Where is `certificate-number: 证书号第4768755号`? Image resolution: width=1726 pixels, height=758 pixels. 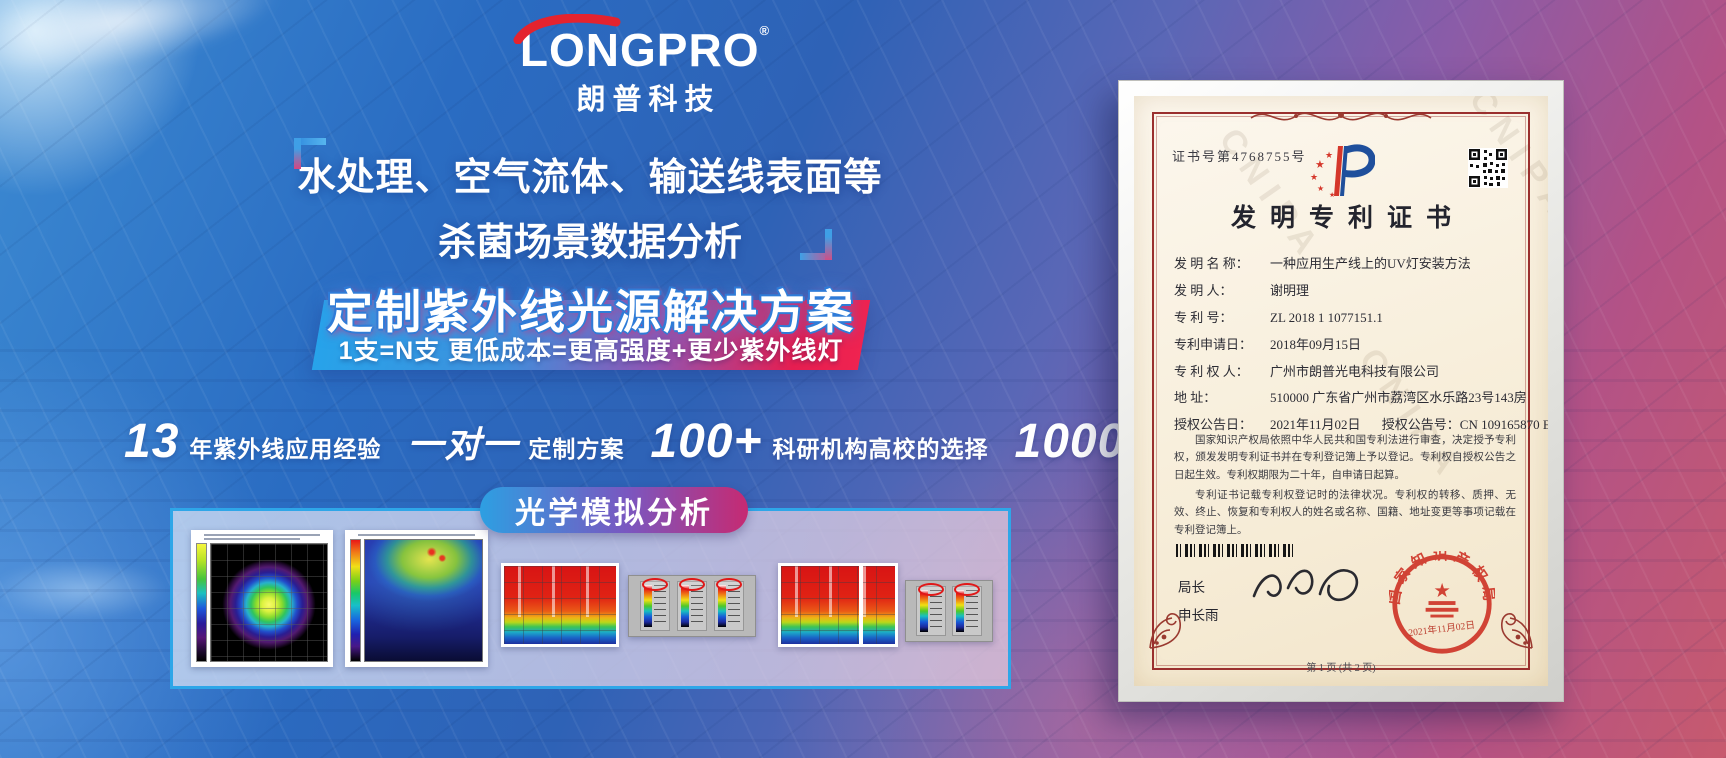
certificate-number: 证书号第4768755号 is located at coordinates (1239, 156).